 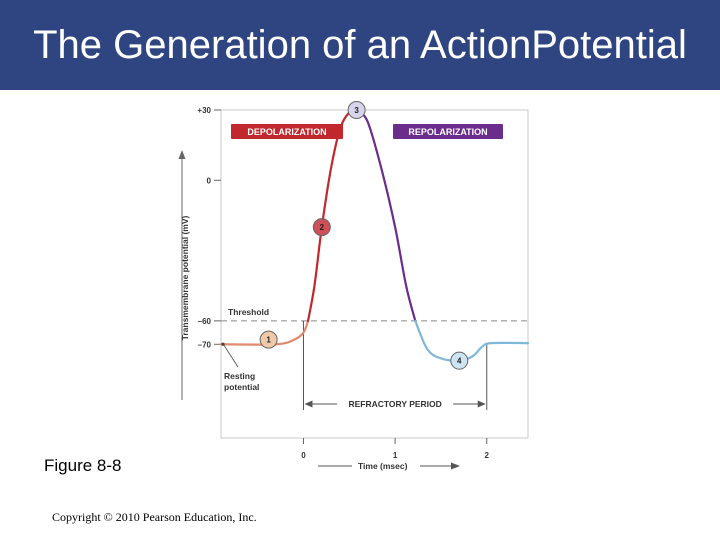 I want to click on y-axis-label: Transmembrane potential (mV), so click(x=185, y=277).